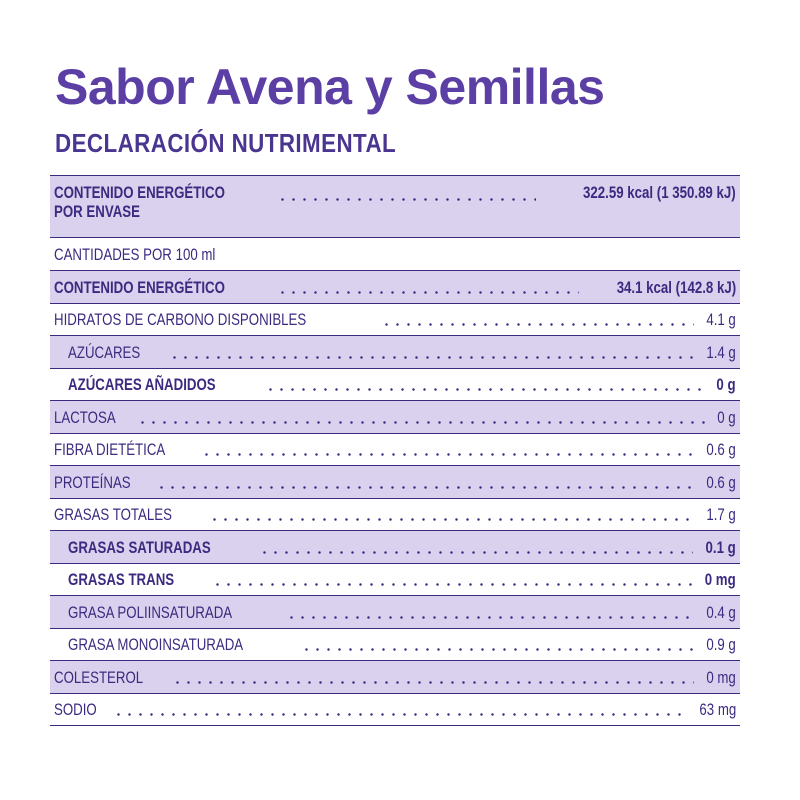  What do you see at coordinates (75, 710) in the screenshot?
I see `nutrient-label: SODIO` at bounding box center [75, 710].